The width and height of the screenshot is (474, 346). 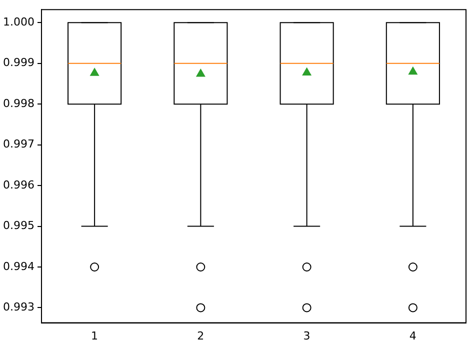 I want to click on y-tick-label: 1.000, so click(x=18, y=21).